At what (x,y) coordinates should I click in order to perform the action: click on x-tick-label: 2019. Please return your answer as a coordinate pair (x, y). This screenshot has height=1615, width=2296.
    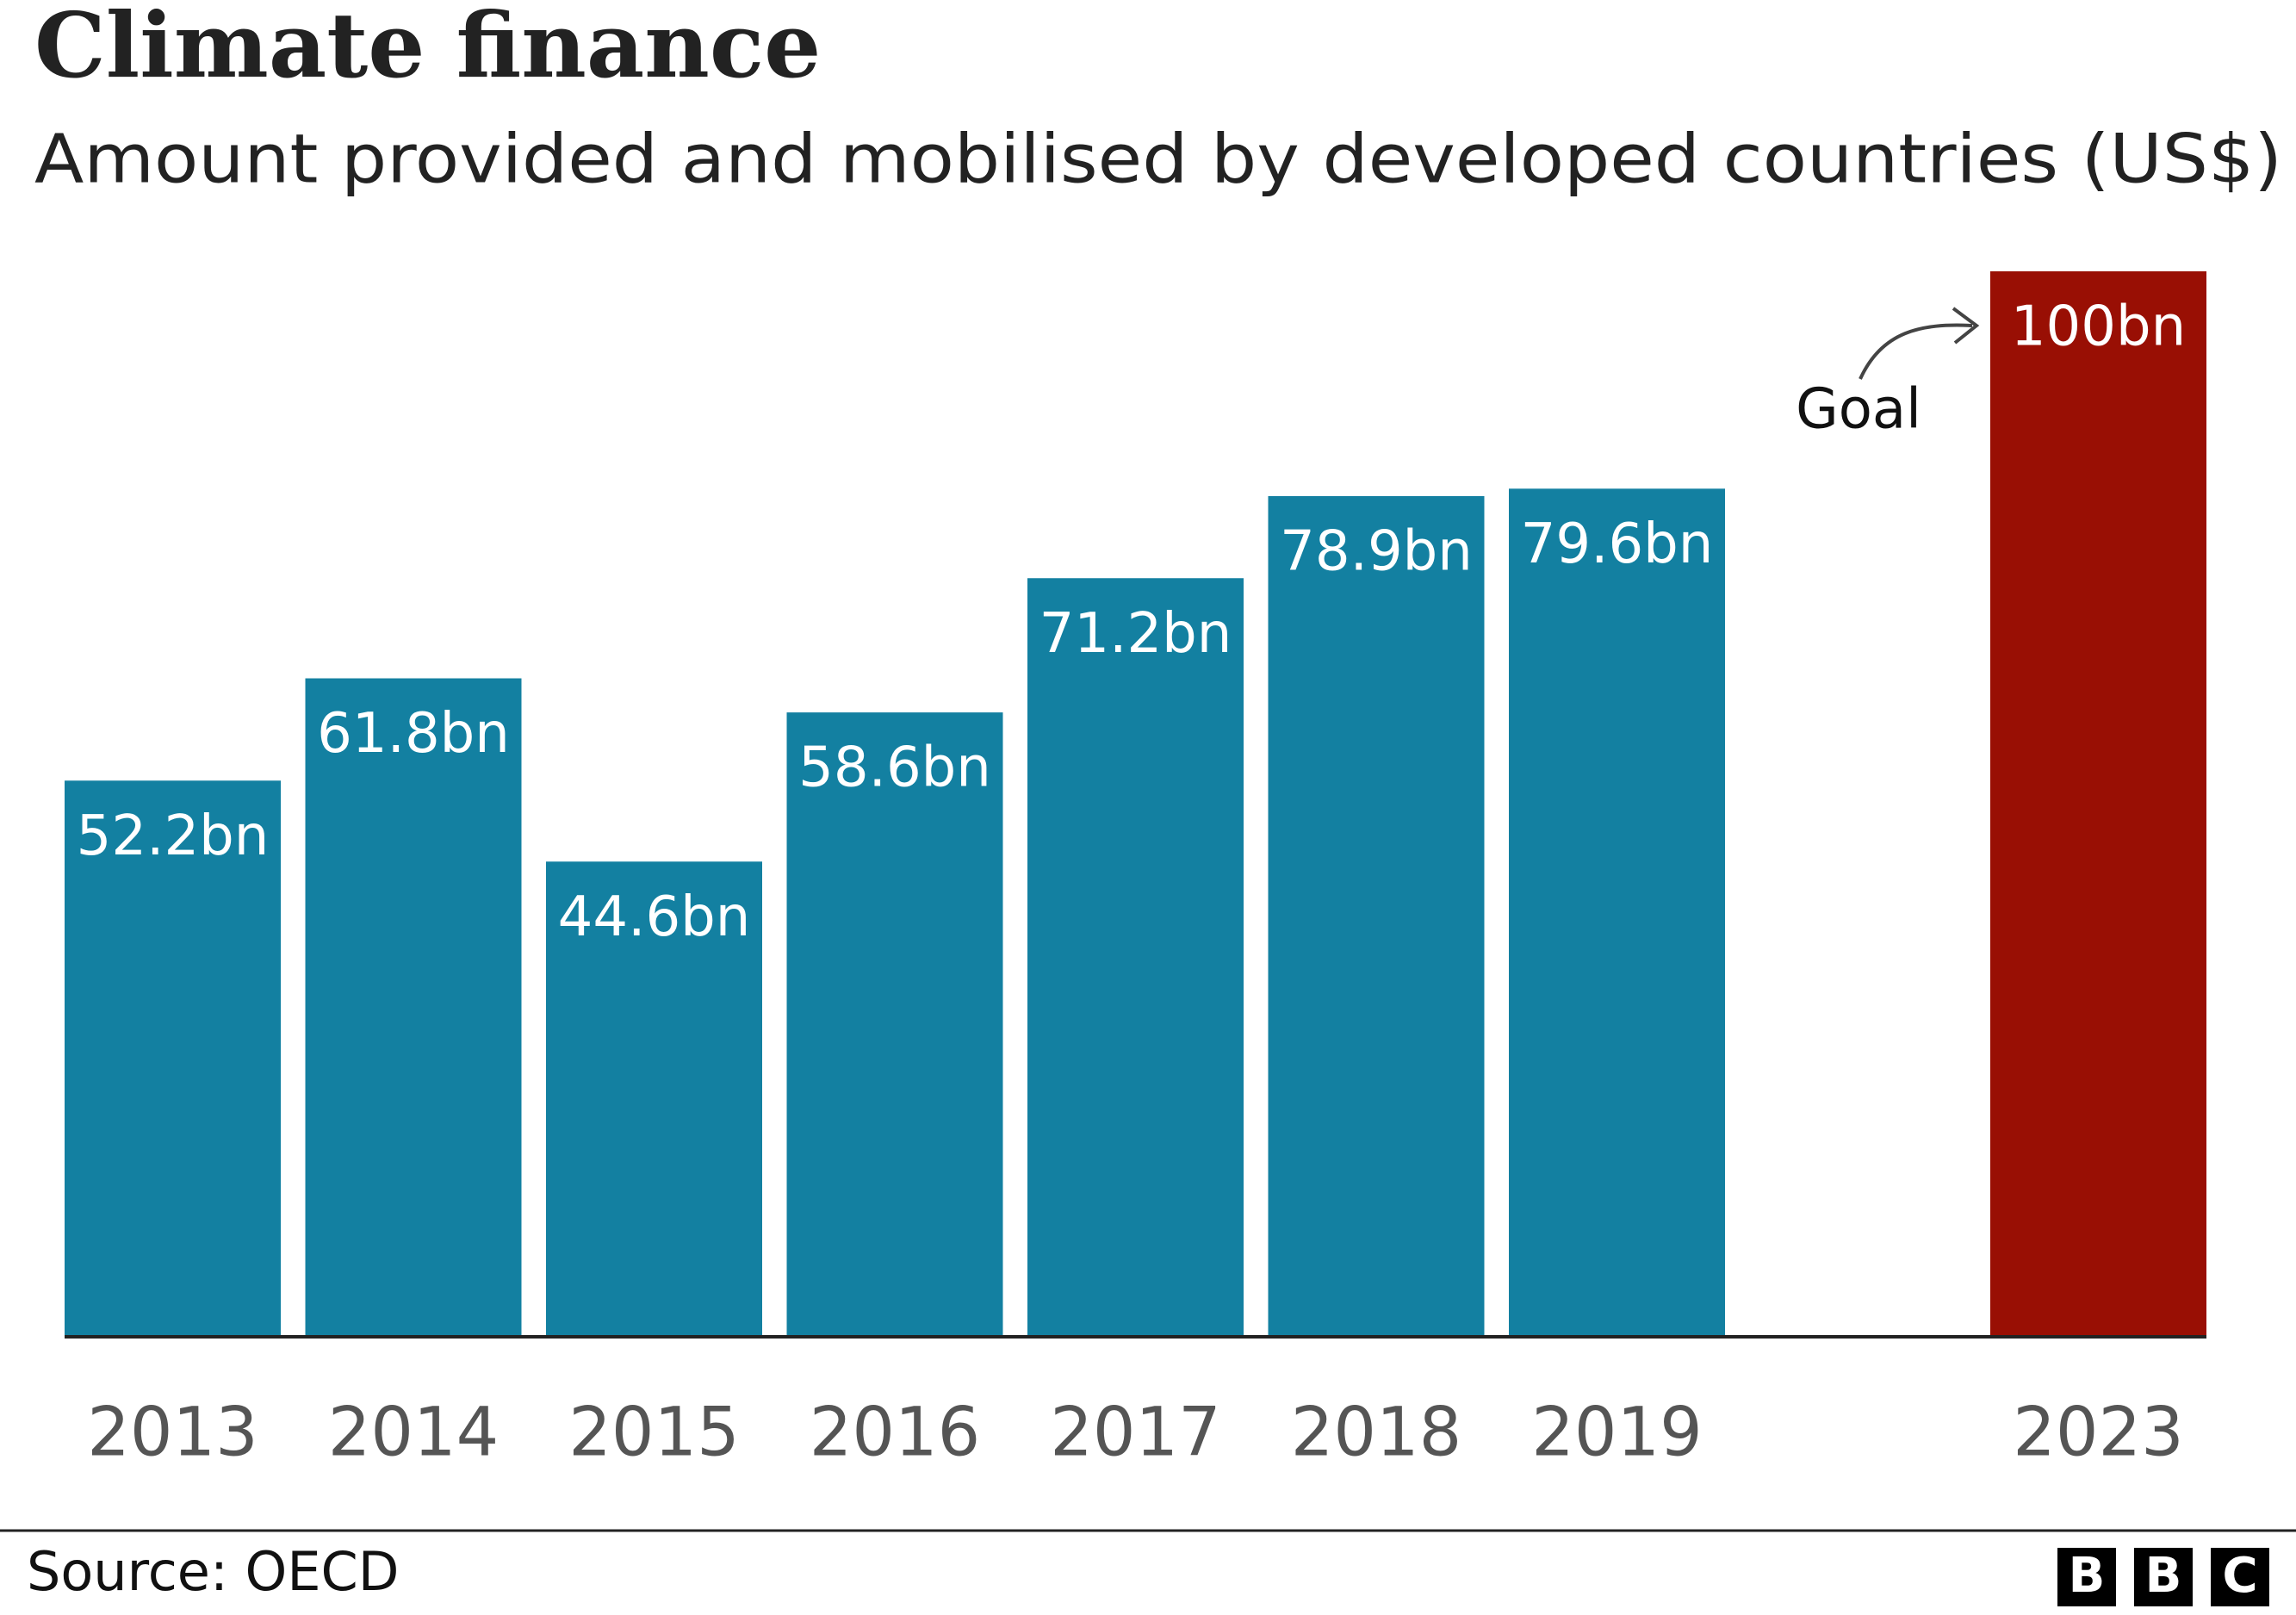
    Looking at the image, I should click on (1617, 1432).